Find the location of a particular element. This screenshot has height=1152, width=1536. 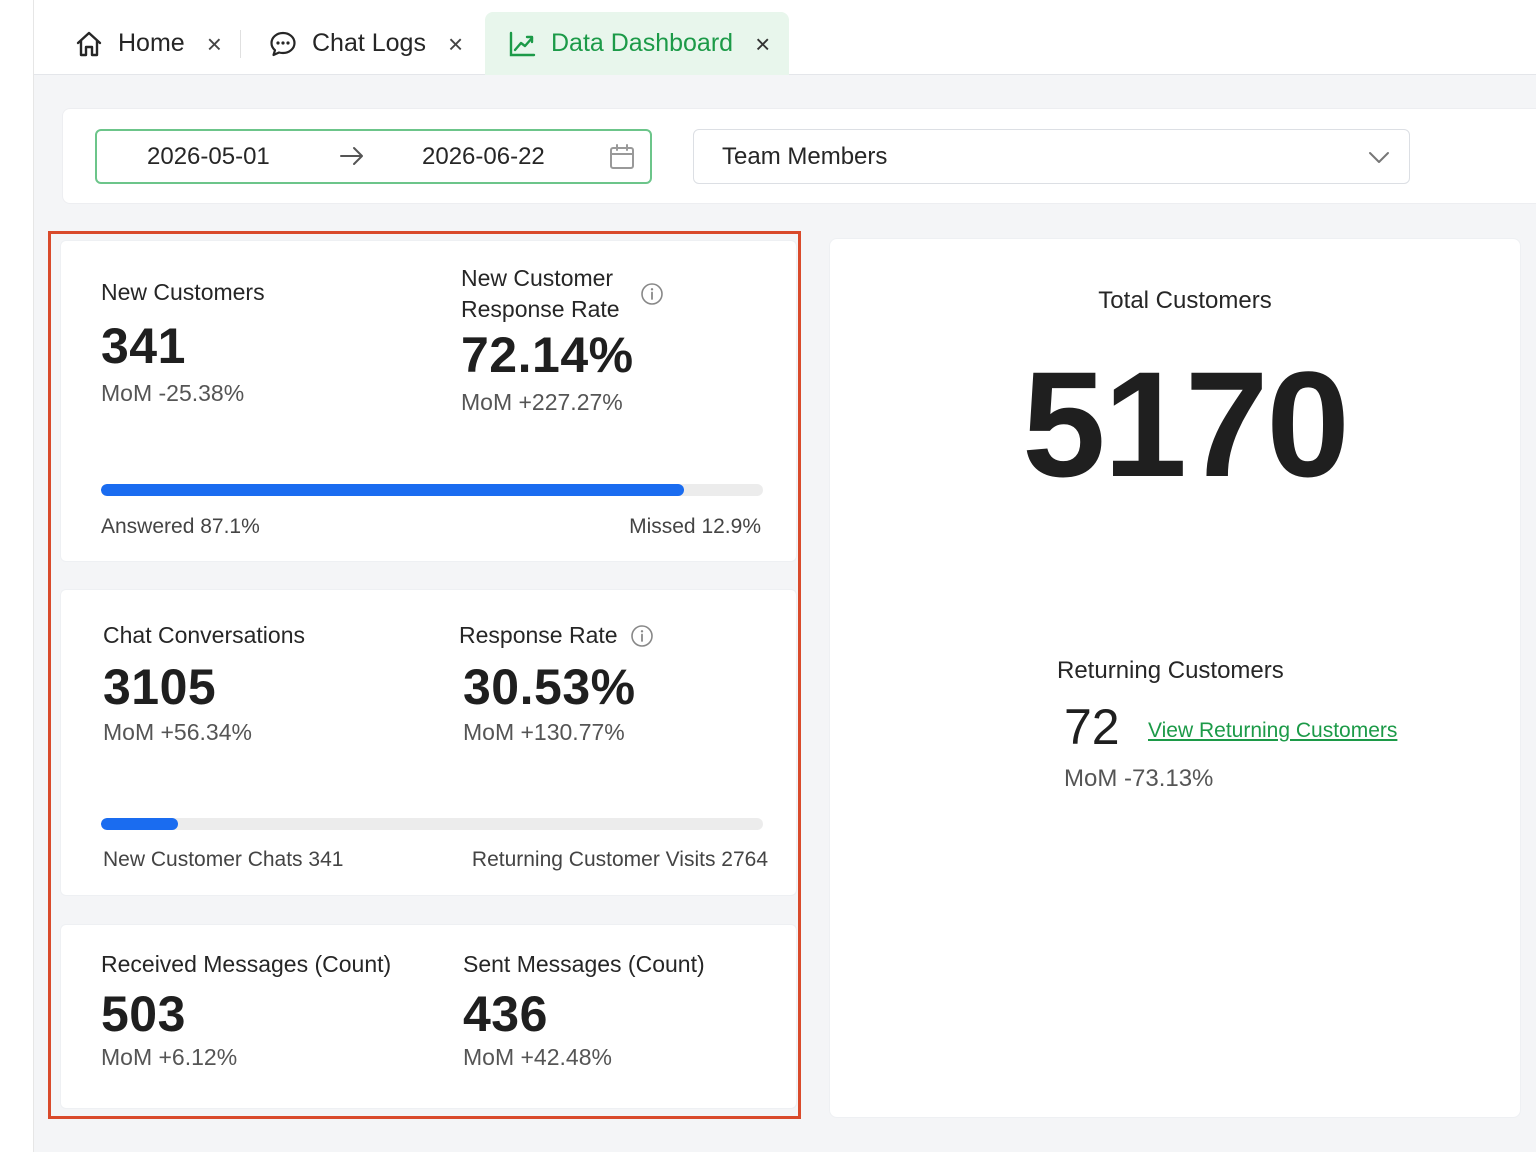

metric-value: 3105 is located at coordinates (160, 687).